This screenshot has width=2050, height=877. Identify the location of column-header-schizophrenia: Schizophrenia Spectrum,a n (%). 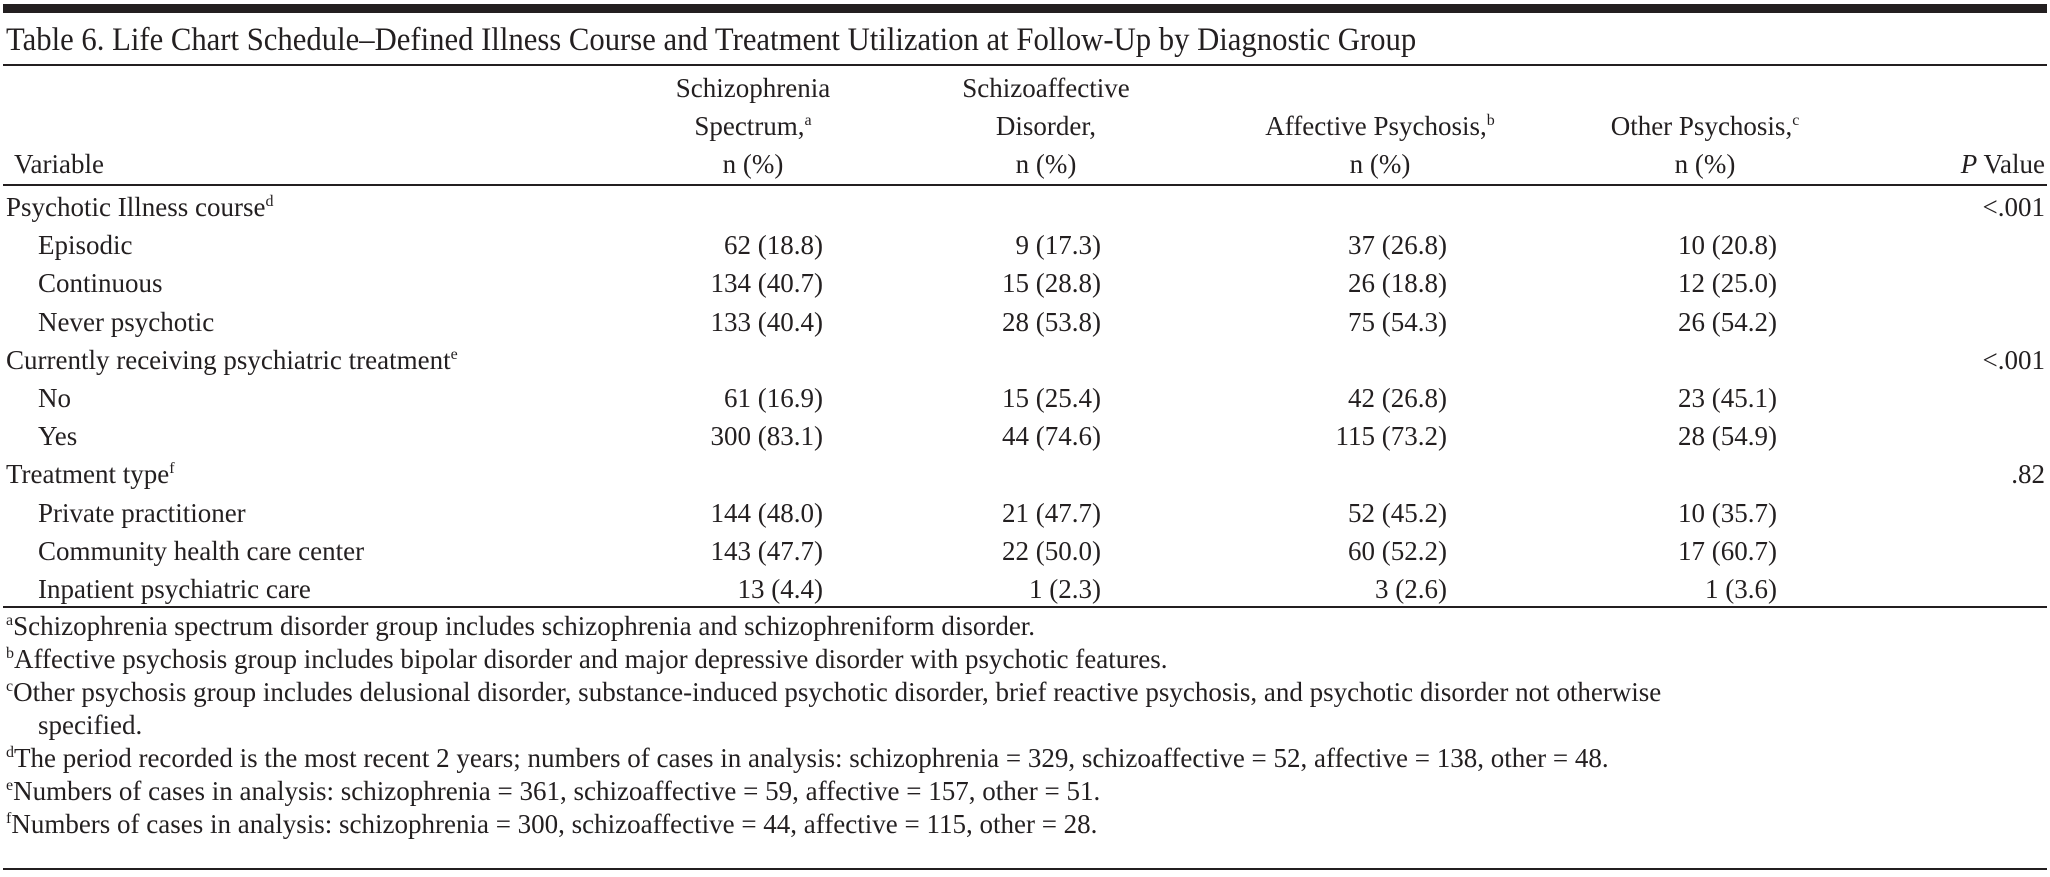
(753, 126).